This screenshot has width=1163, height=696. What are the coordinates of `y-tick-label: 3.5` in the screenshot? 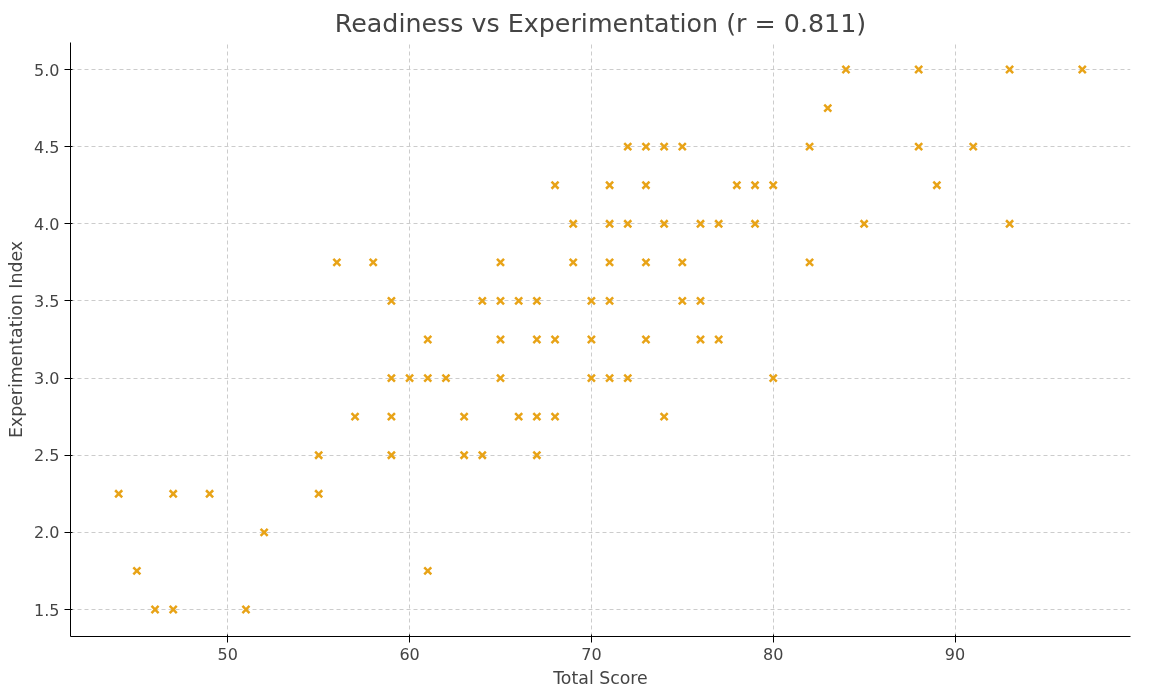 It's located at (47, 301).